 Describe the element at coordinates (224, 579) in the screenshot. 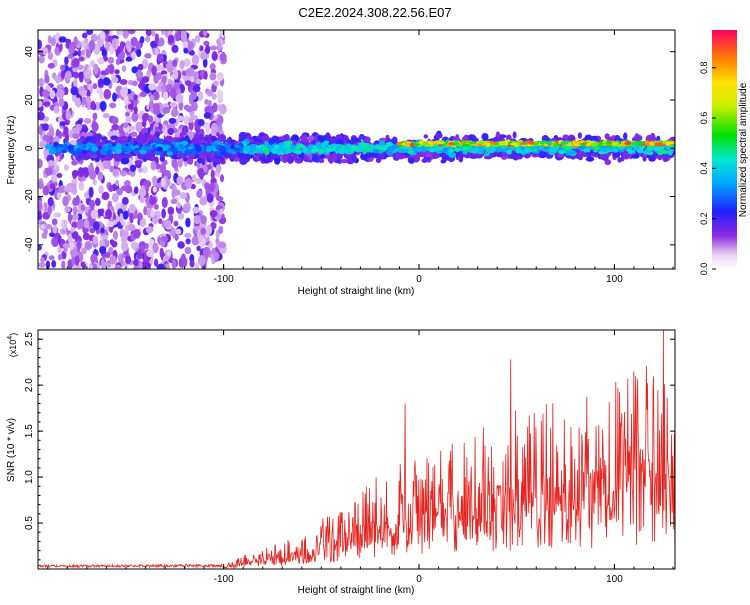

I see `x-tick-label: -100` at that location.